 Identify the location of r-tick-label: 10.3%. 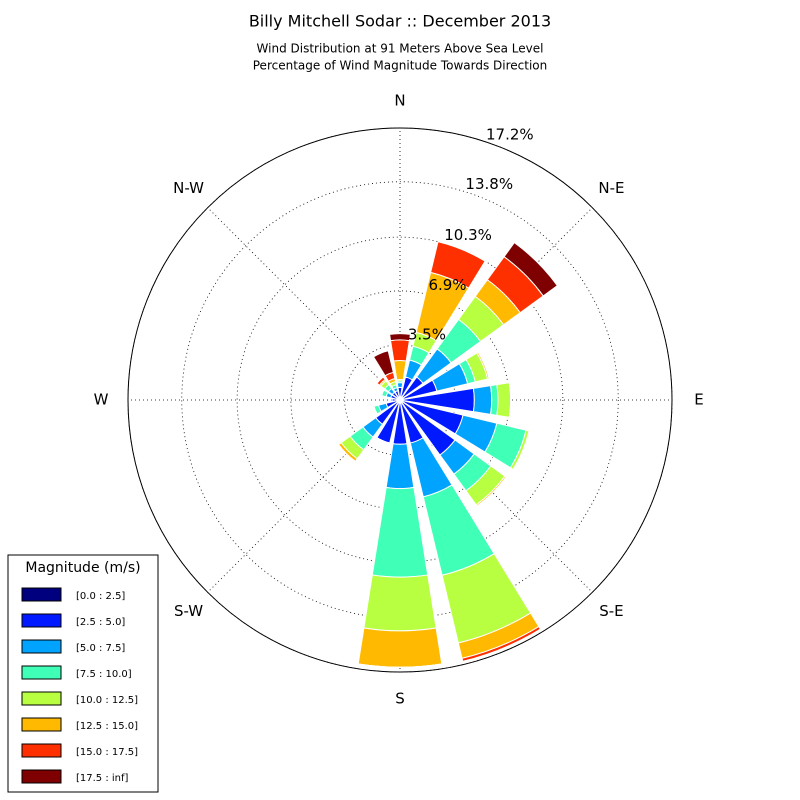
(468, 235).